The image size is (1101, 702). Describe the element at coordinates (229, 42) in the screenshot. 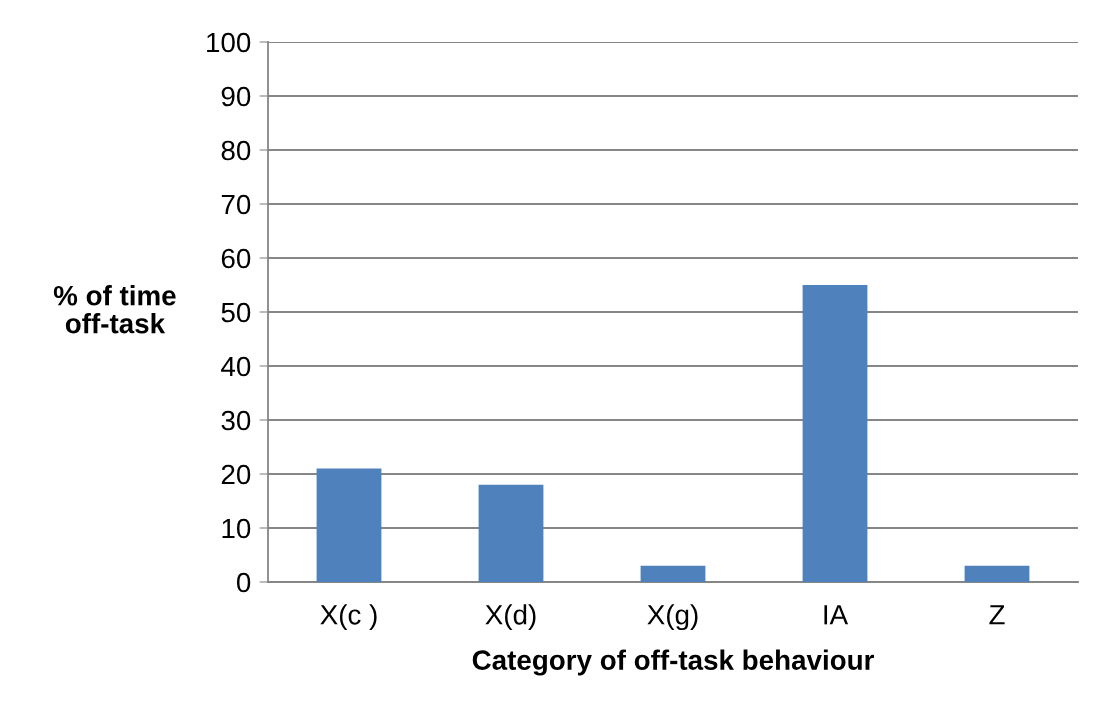

I see `y-tick-label: 100` at that location.